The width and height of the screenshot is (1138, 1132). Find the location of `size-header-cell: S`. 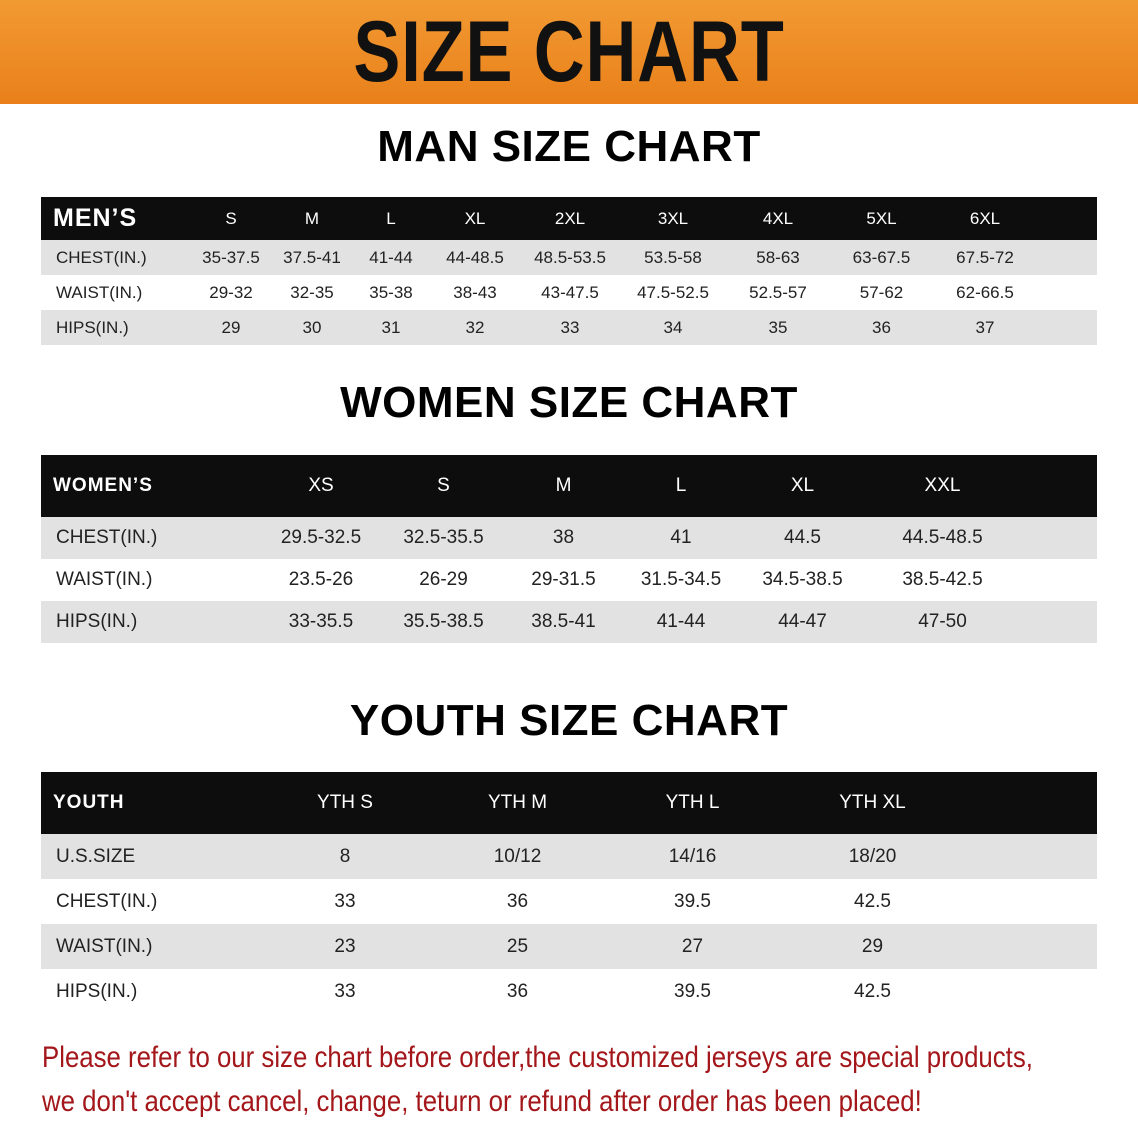

size-header-cell: S is located at coordinates (231, 218).